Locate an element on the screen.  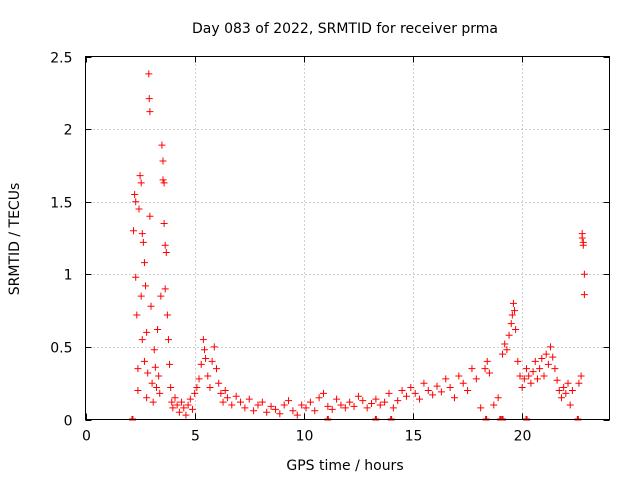
y-tick-label: 0.5 is located at coordinates (61, 349).